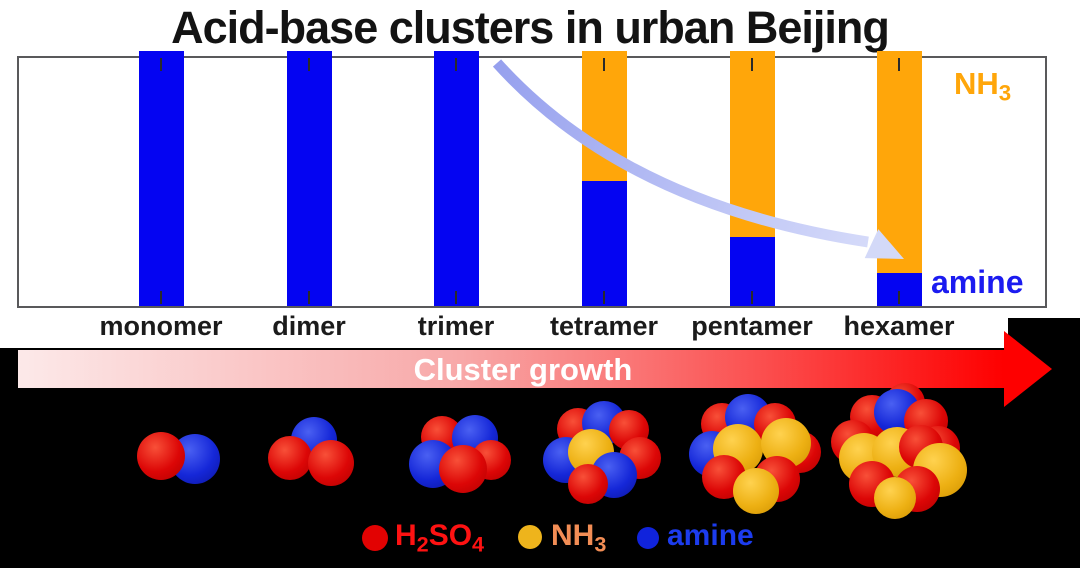  What do you see at coordinates (406, 535) in the screenshot?
I see `legend-label-text: H` at bounding box center [406, 535].